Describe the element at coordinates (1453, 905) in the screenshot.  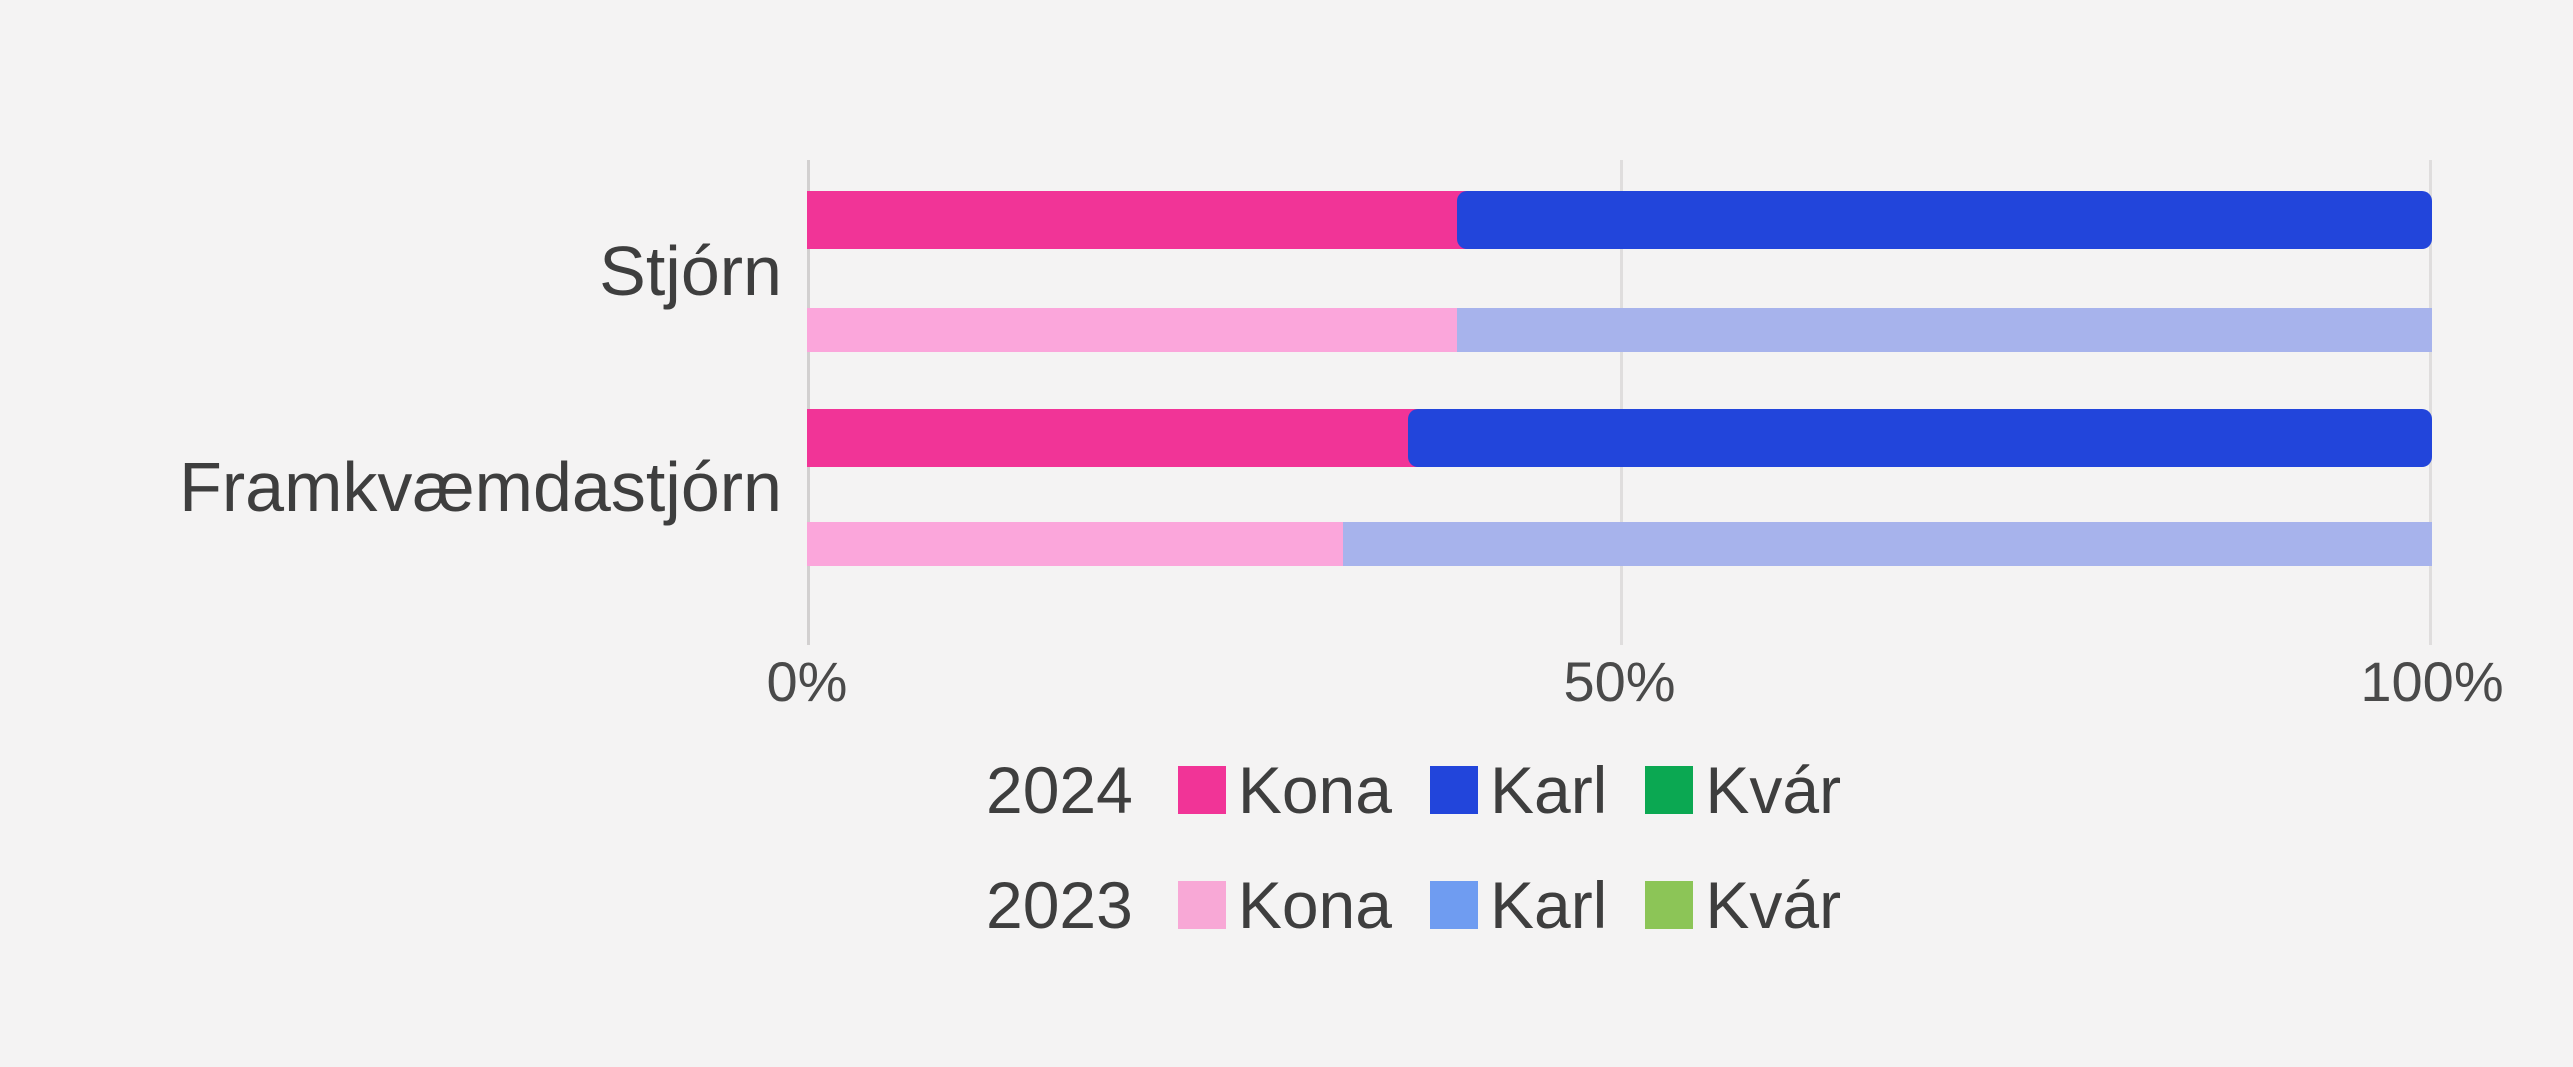
I see `legend-swatch-karl-2023` at that location.